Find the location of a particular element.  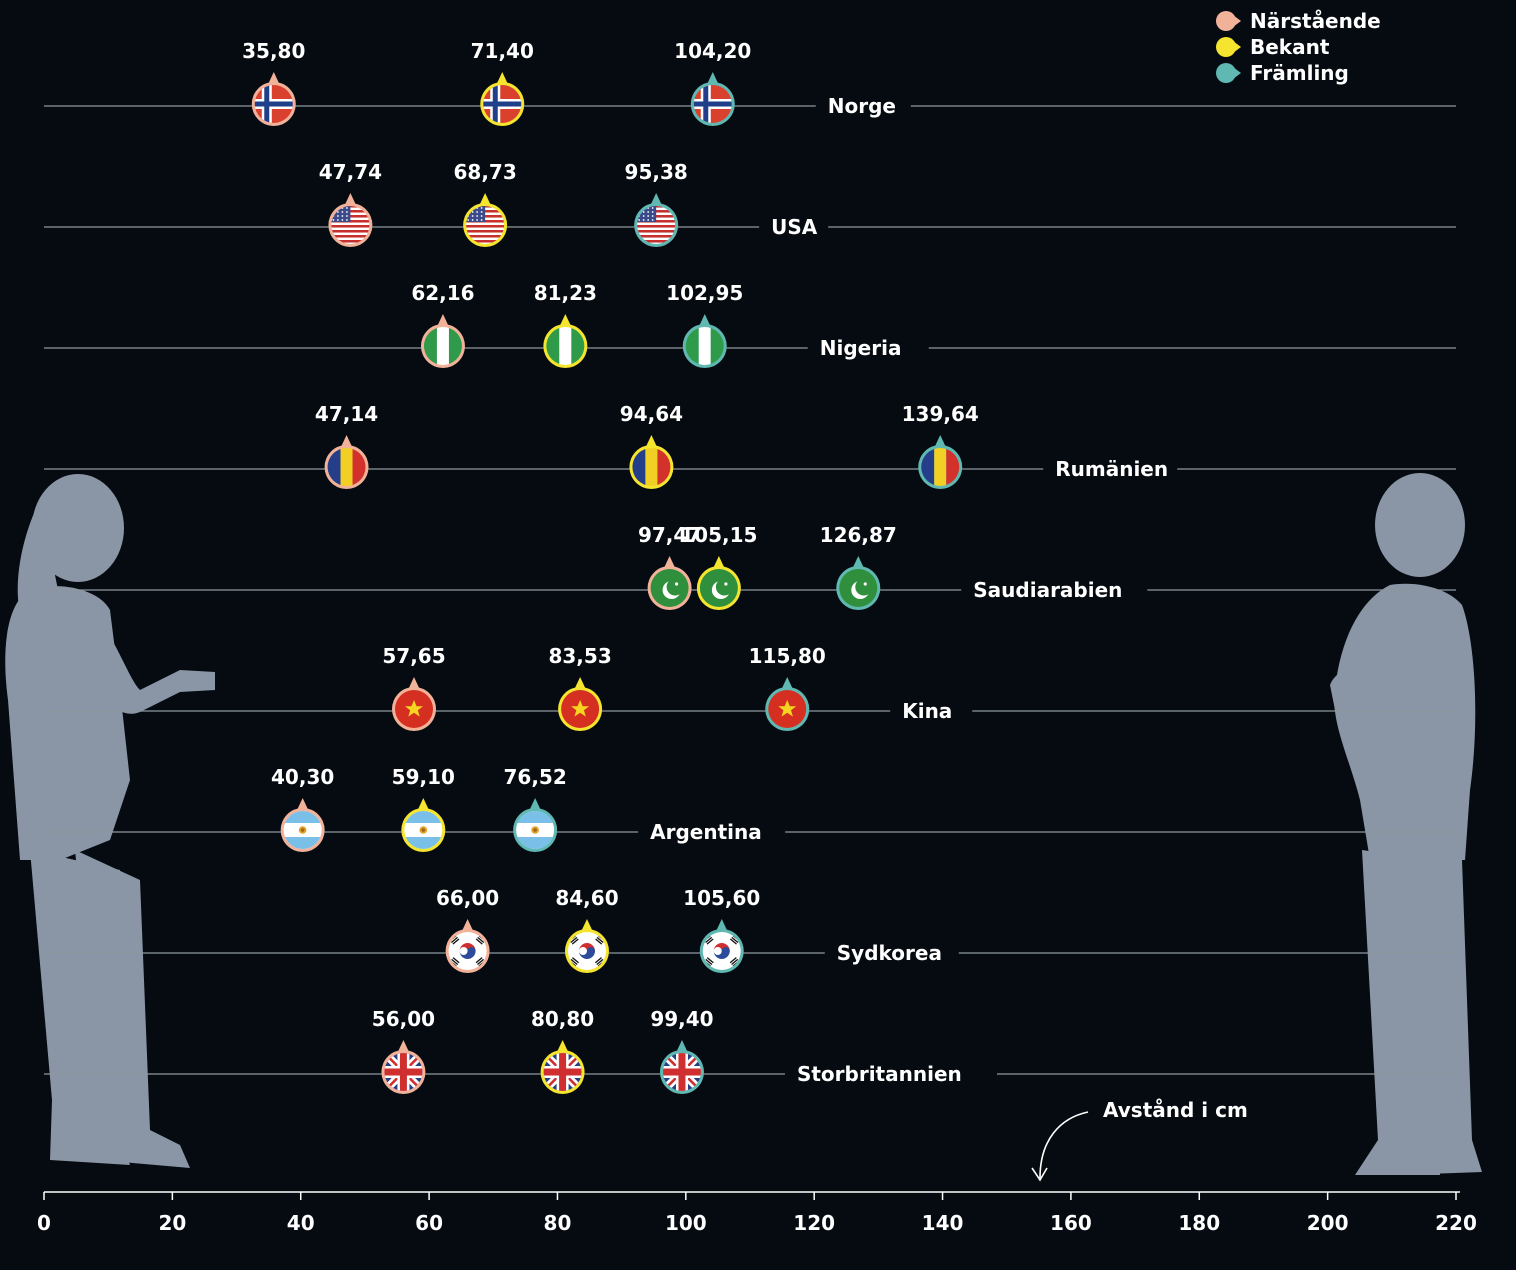

value-label: 95,38 is located at coordinates (656, 172).